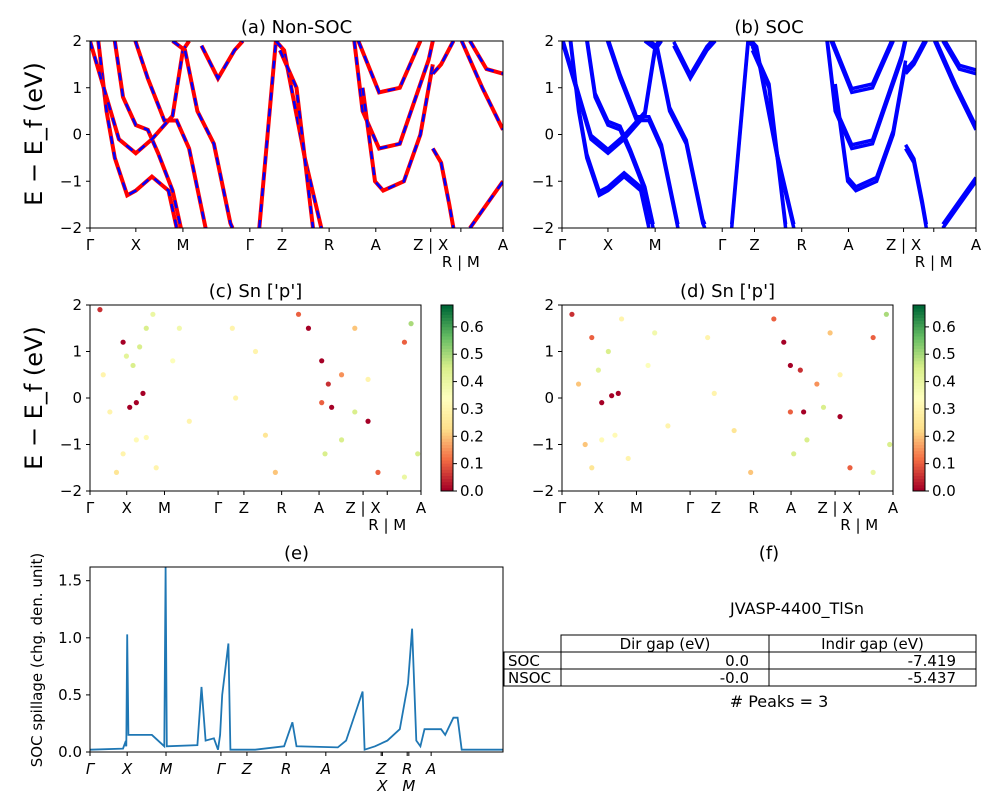  I want to click on colorbar-tick-label: 0.5, so click(472, 354).